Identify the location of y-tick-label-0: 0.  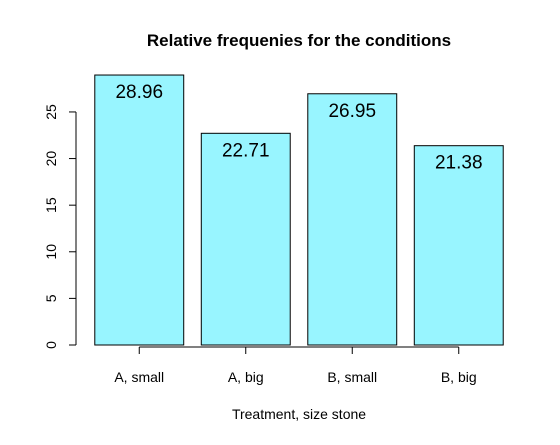
(51, 345).